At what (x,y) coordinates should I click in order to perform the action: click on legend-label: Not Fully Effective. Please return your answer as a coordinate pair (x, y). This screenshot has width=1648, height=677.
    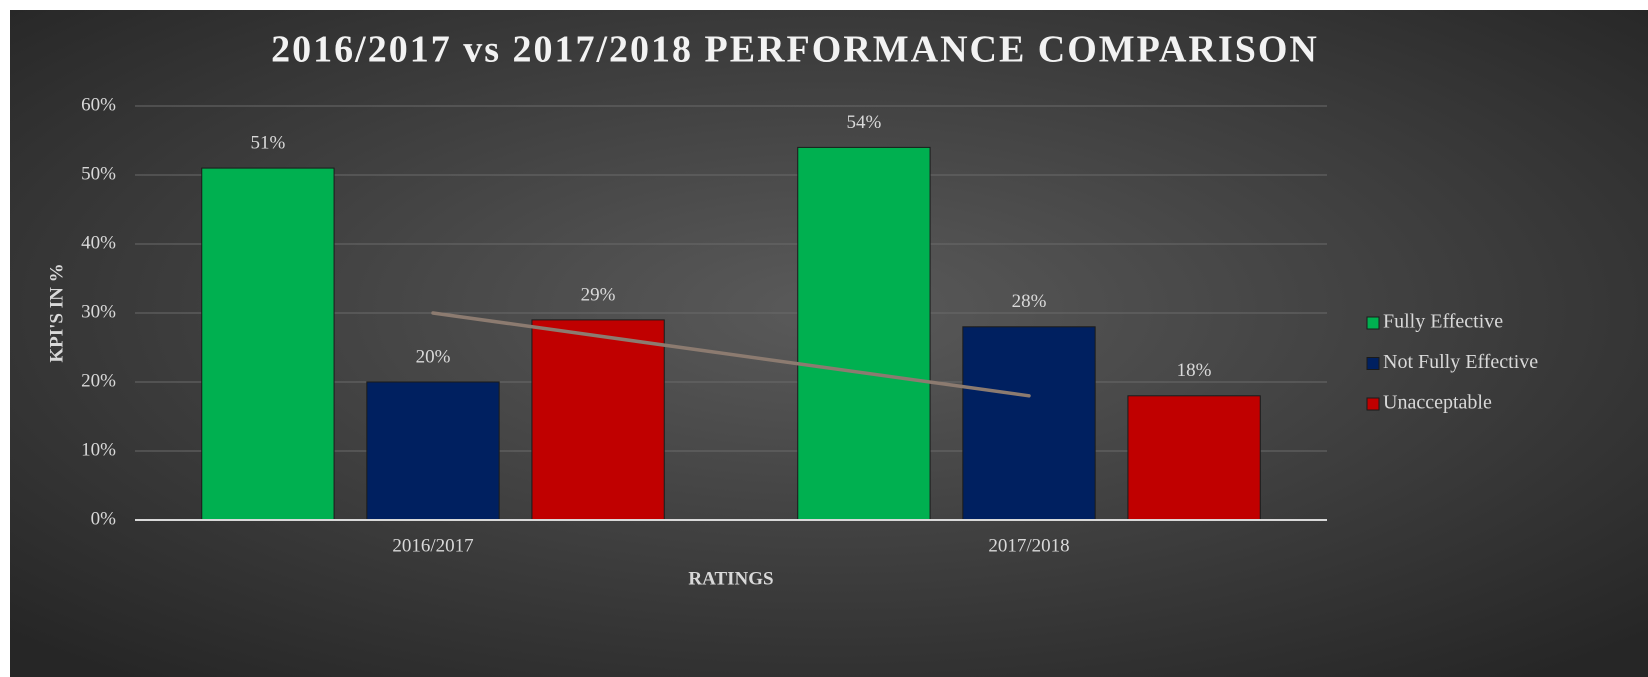
    Looking at the image, I should click on (1460, 362).